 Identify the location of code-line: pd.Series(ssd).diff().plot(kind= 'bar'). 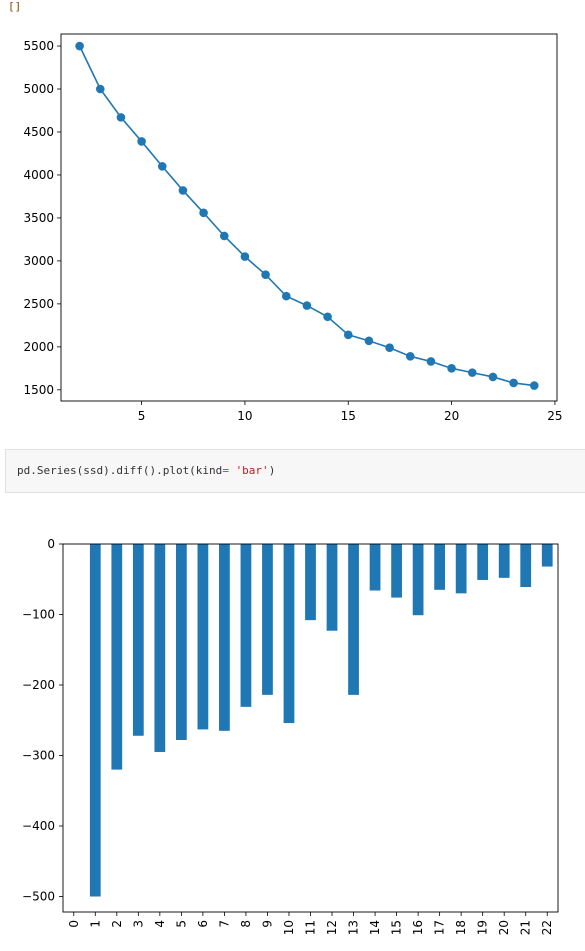
(146, 470).